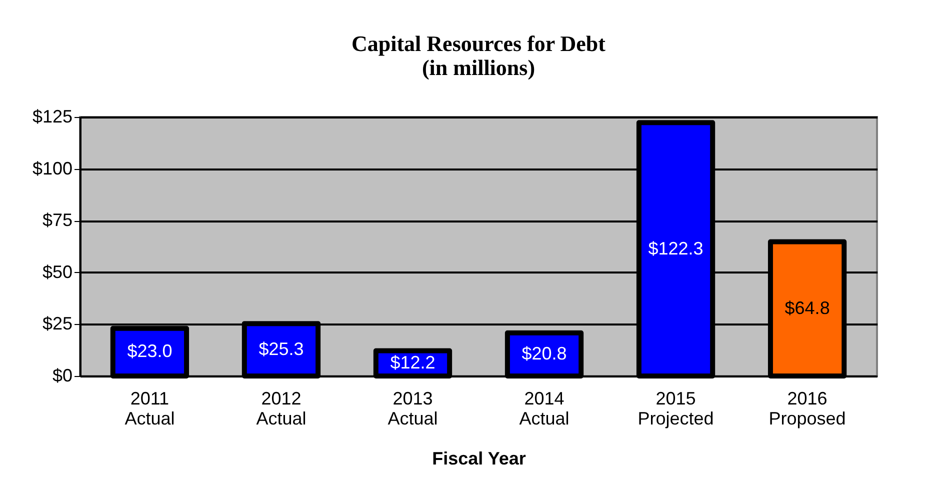 This screenshot has height=498, width=934. I want to click on y-tick-label: $50, so click(57, 272).